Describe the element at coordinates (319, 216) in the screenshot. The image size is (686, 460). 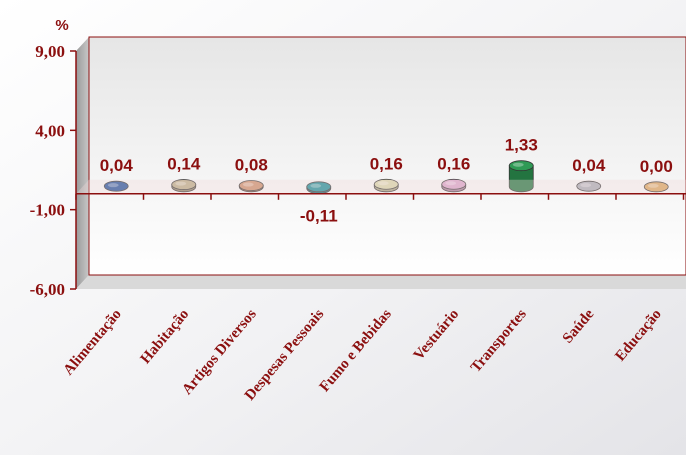
I see `data-label: -0,11` at that location.